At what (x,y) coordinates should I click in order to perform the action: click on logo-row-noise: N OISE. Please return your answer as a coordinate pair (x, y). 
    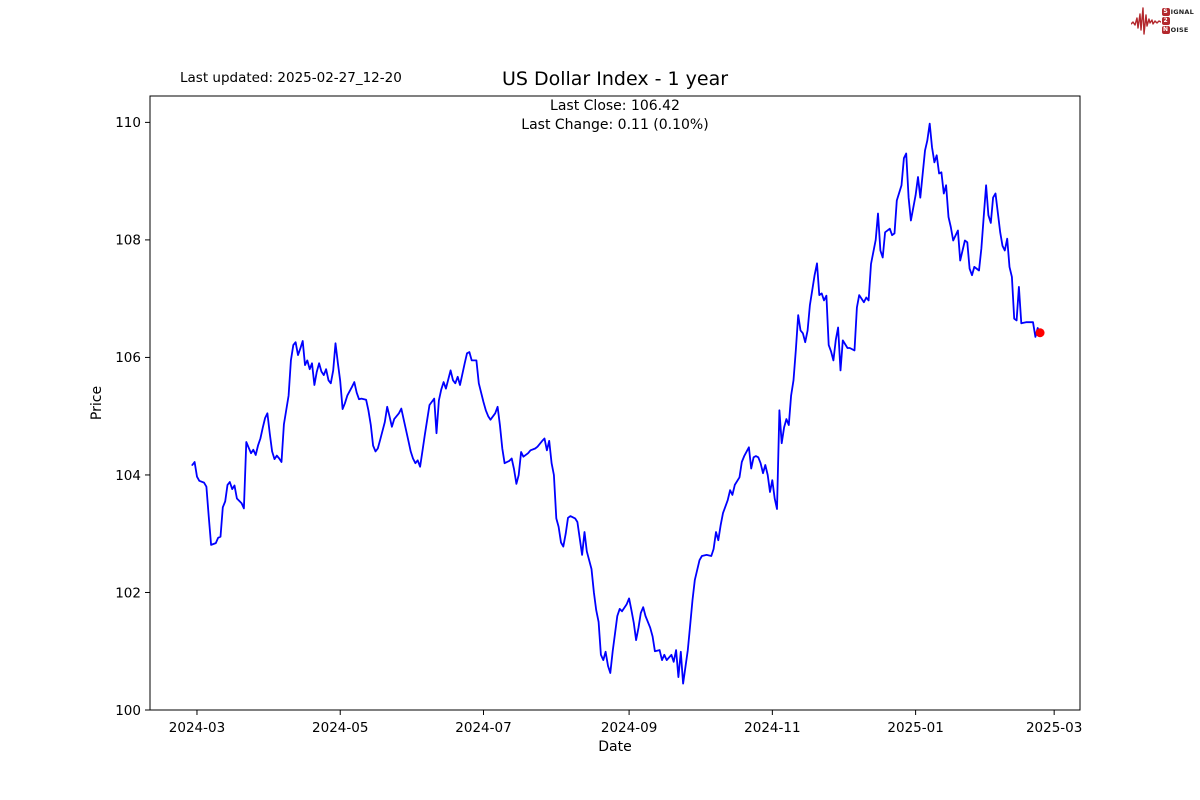
    Looking at the image, I should click on (1177, 30).